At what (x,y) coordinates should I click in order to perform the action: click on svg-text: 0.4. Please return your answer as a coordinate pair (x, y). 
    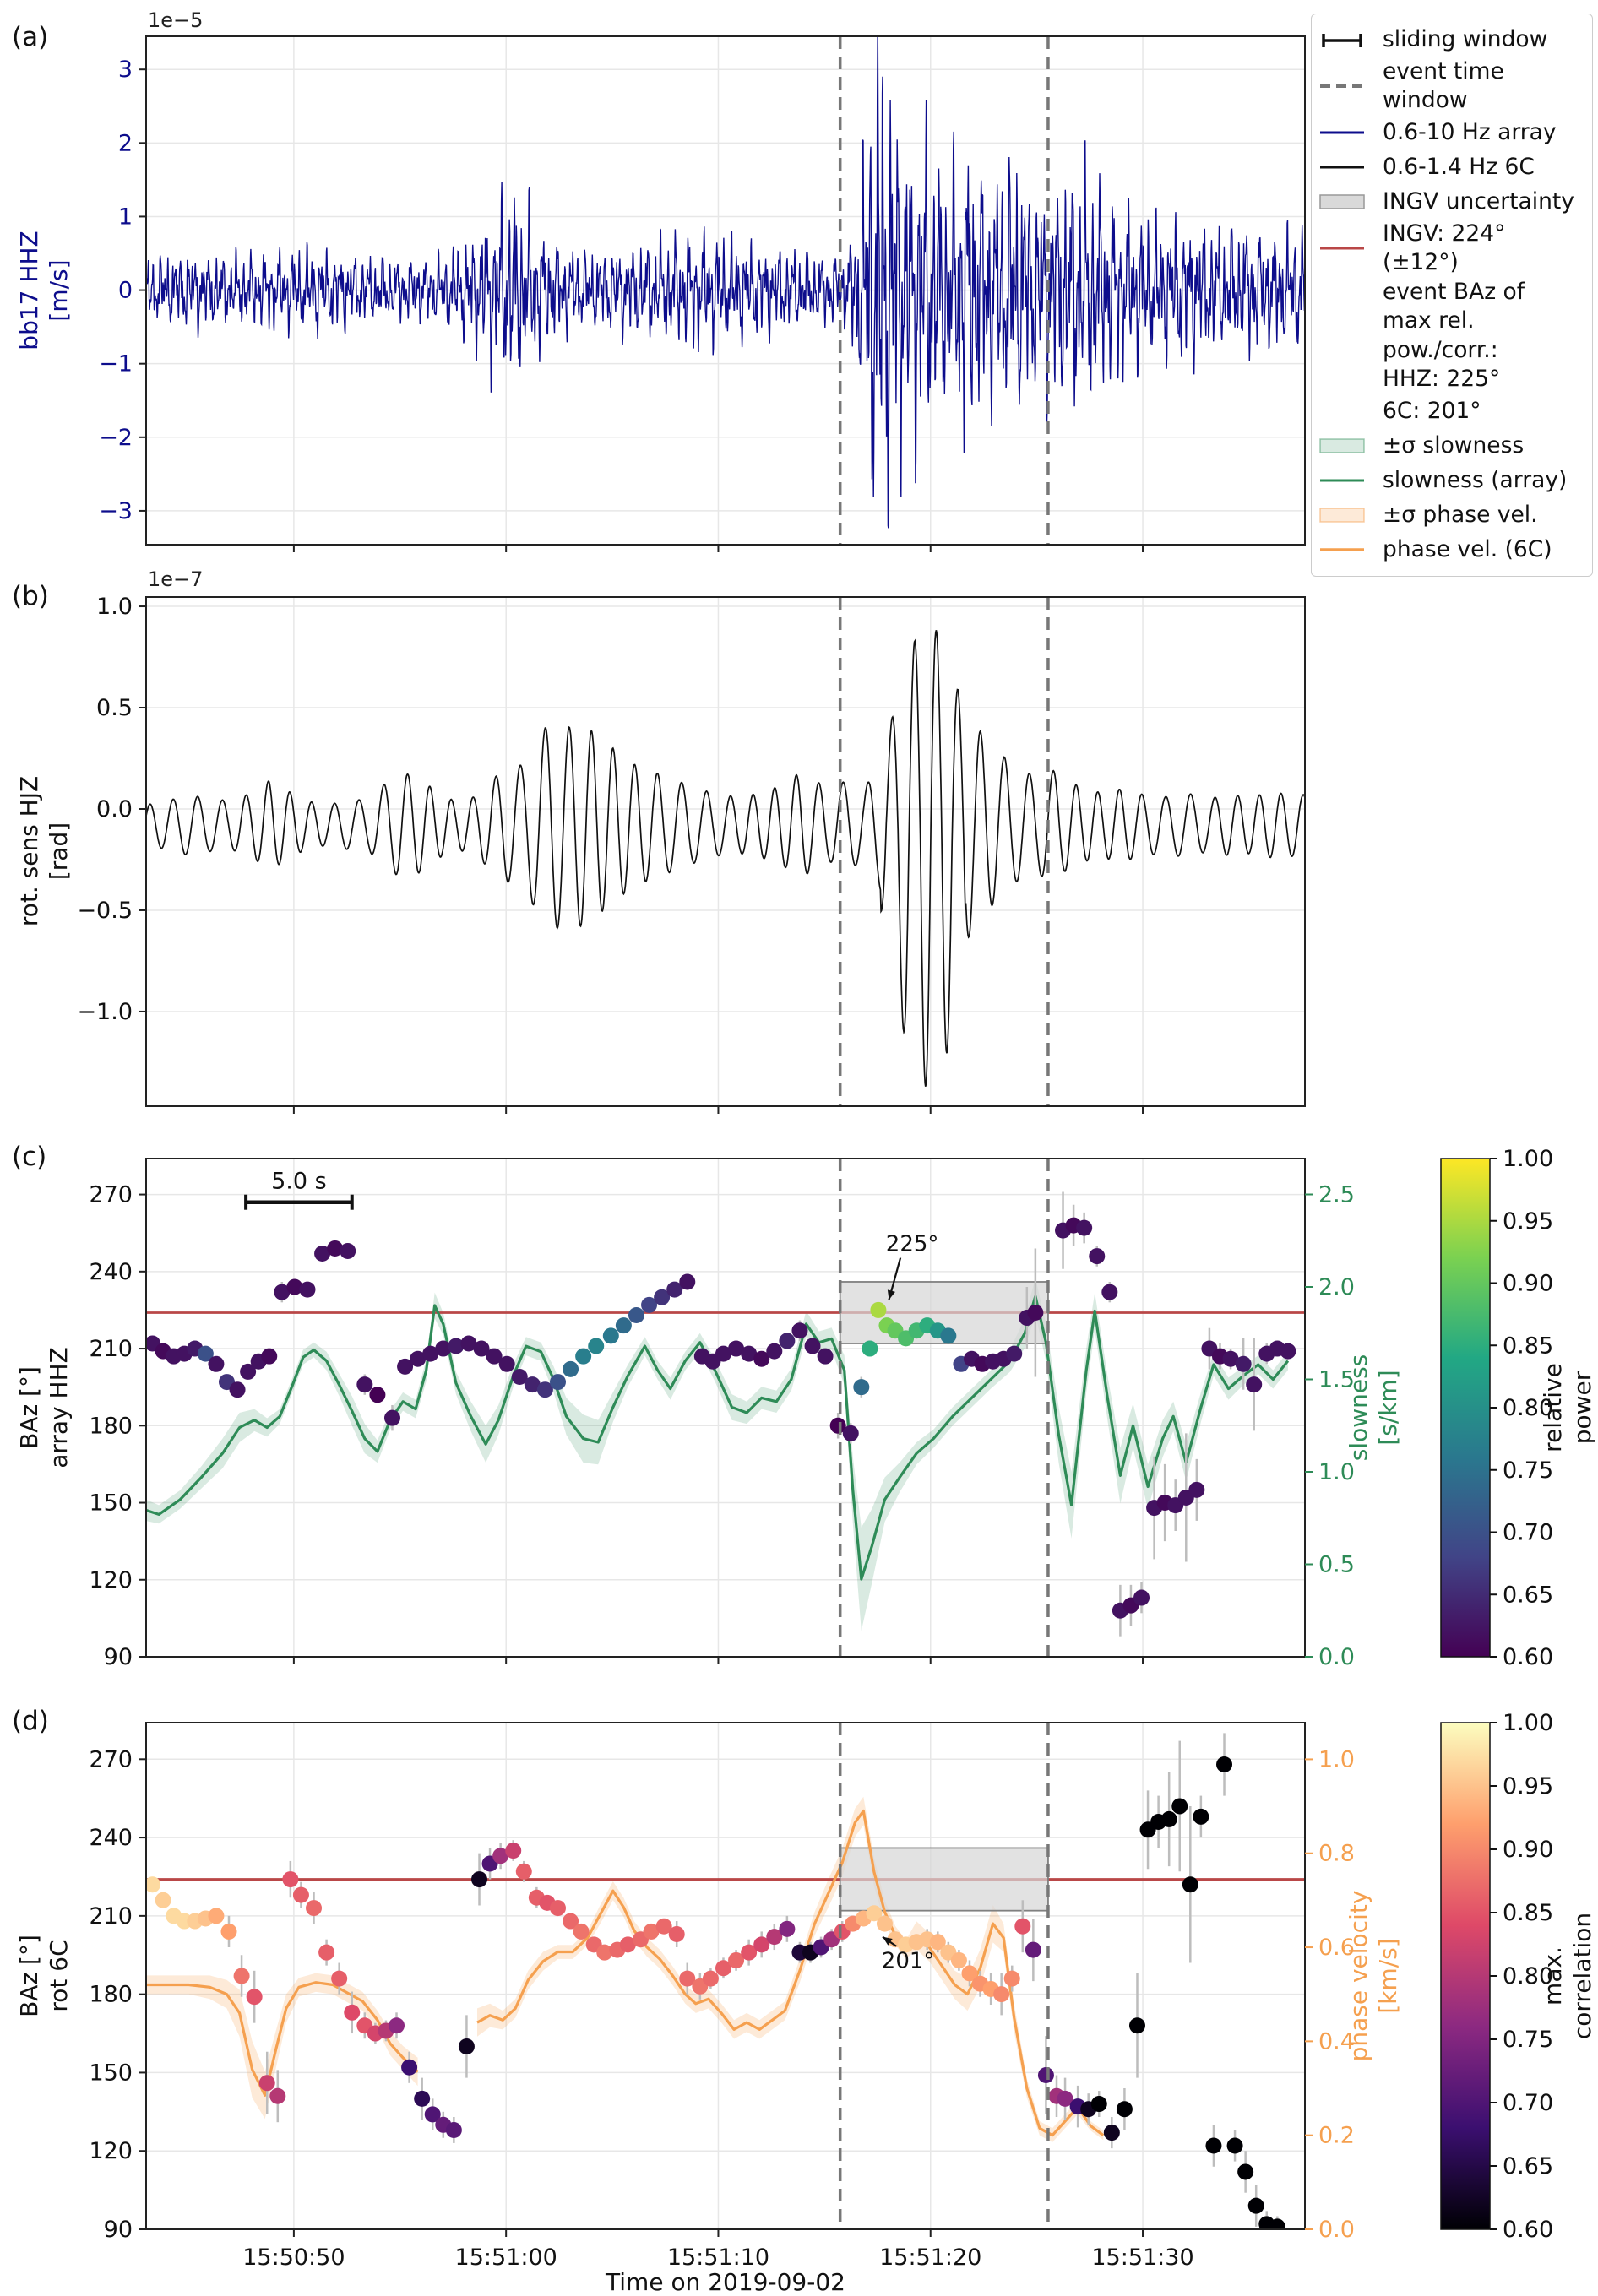
    Looking at the image, I should click on (1337, 2041).